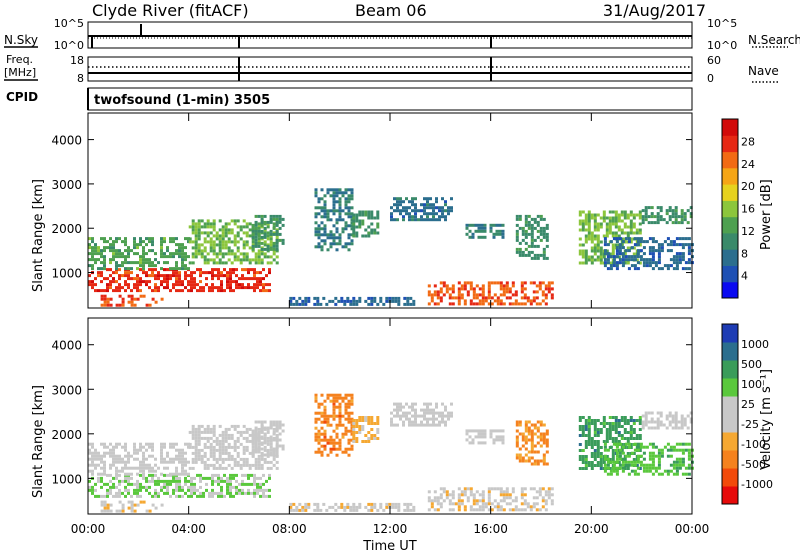  What do you see at coordinates (182, 100) in the screenshot?
I see `cpid-value: twofsound (1-min) 3505` at bounding box center [182, 100].